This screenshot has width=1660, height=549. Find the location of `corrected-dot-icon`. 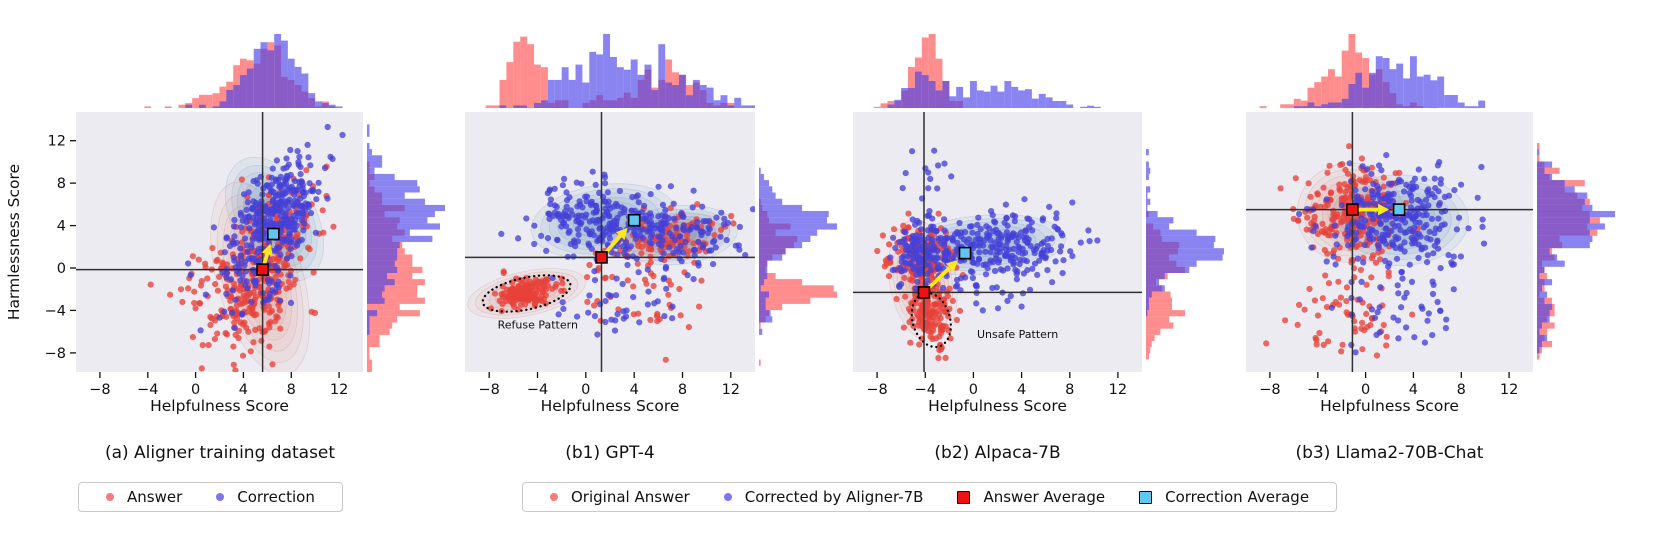

corrected-dot-icon is located at coordinates (727, 497).